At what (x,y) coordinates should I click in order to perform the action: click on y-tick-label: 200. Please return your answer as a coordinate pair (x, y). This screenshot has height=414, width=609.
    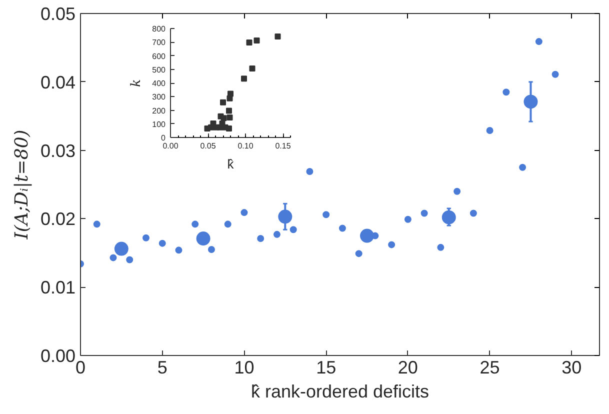
    Looking at the image, I should click on (159, 111).